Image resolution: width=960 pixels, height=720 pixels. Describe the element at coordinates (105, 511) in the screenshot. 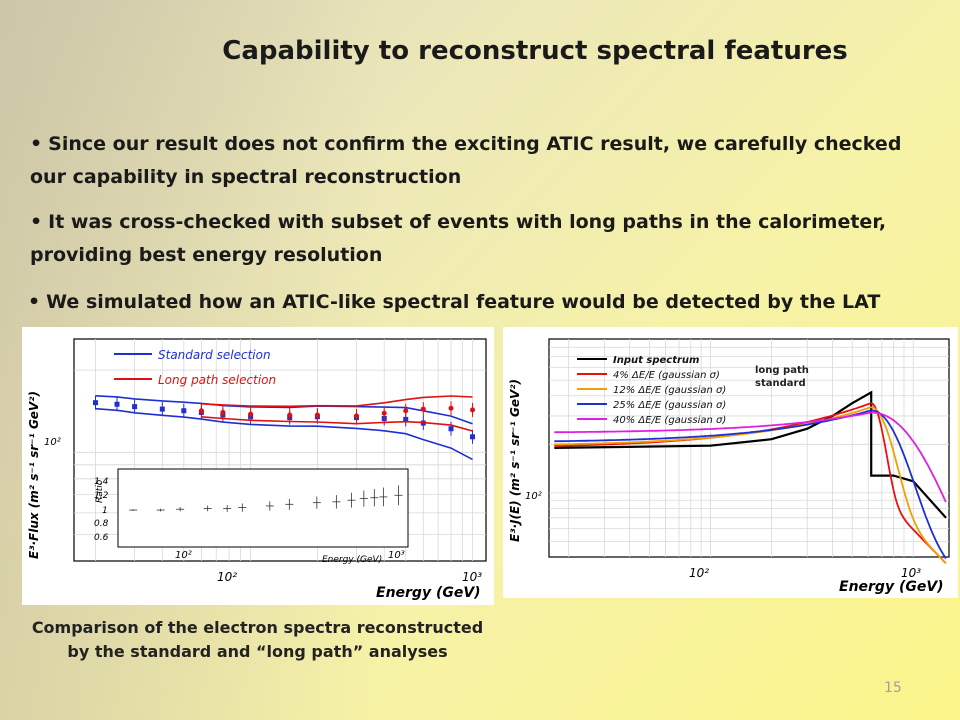

I see `inset-ytick-1: 1` at that location.